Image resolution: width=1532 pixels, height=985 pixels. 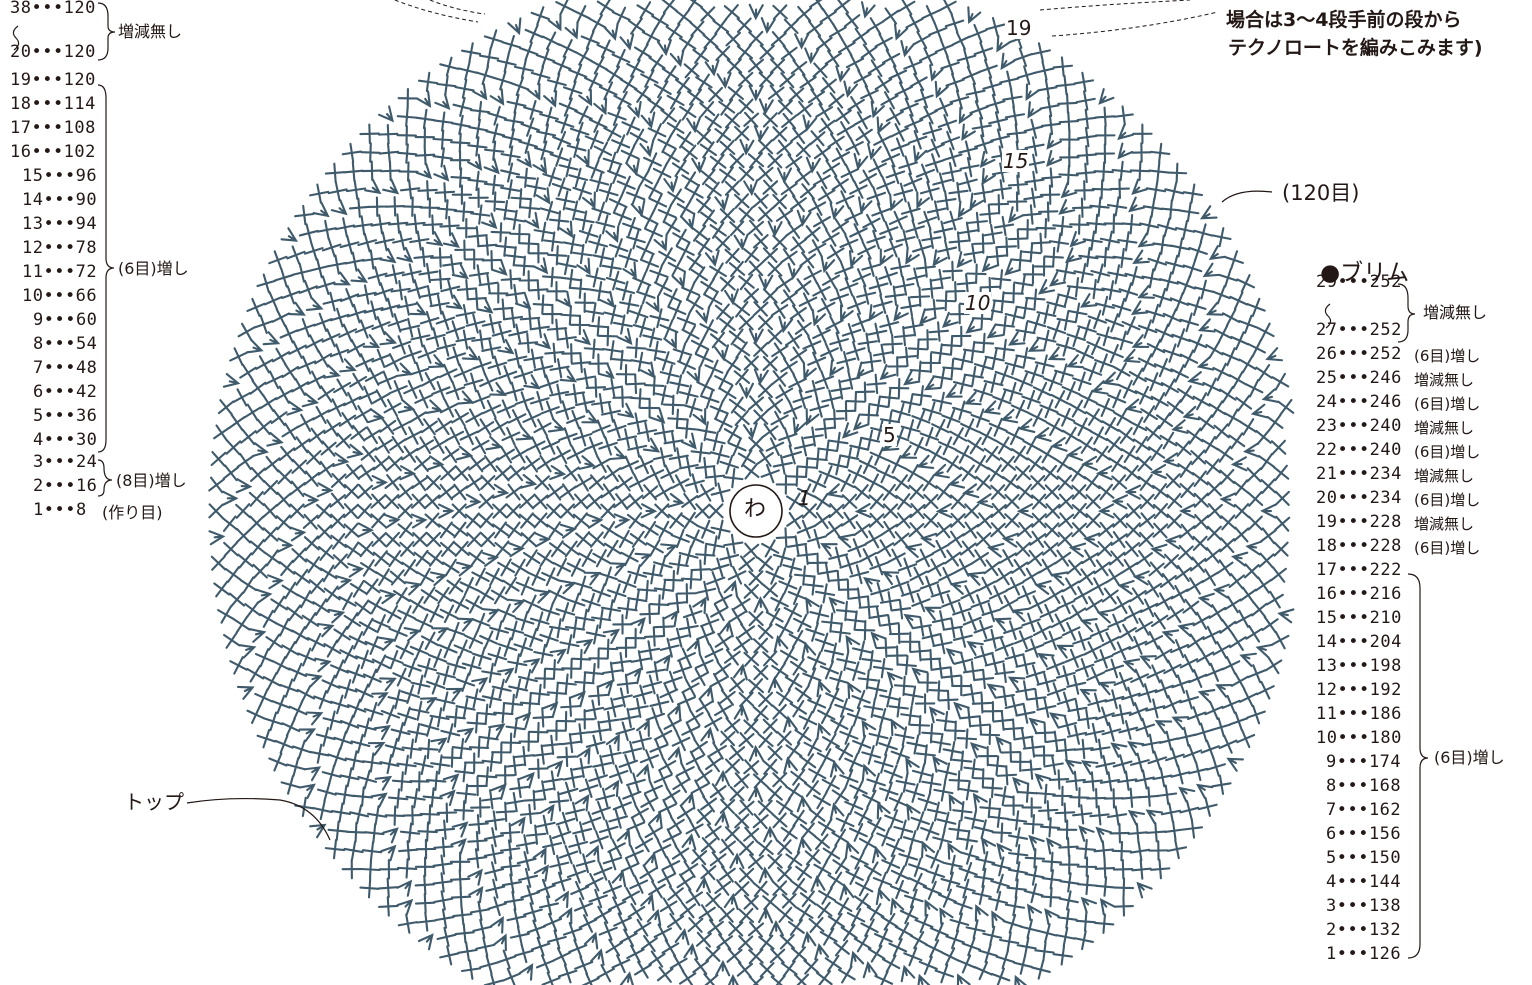 What do you see at coordinates (53, 9) in the screenshot?
I see `top-row-38: 38•••120` at bounding box center [53, 9].